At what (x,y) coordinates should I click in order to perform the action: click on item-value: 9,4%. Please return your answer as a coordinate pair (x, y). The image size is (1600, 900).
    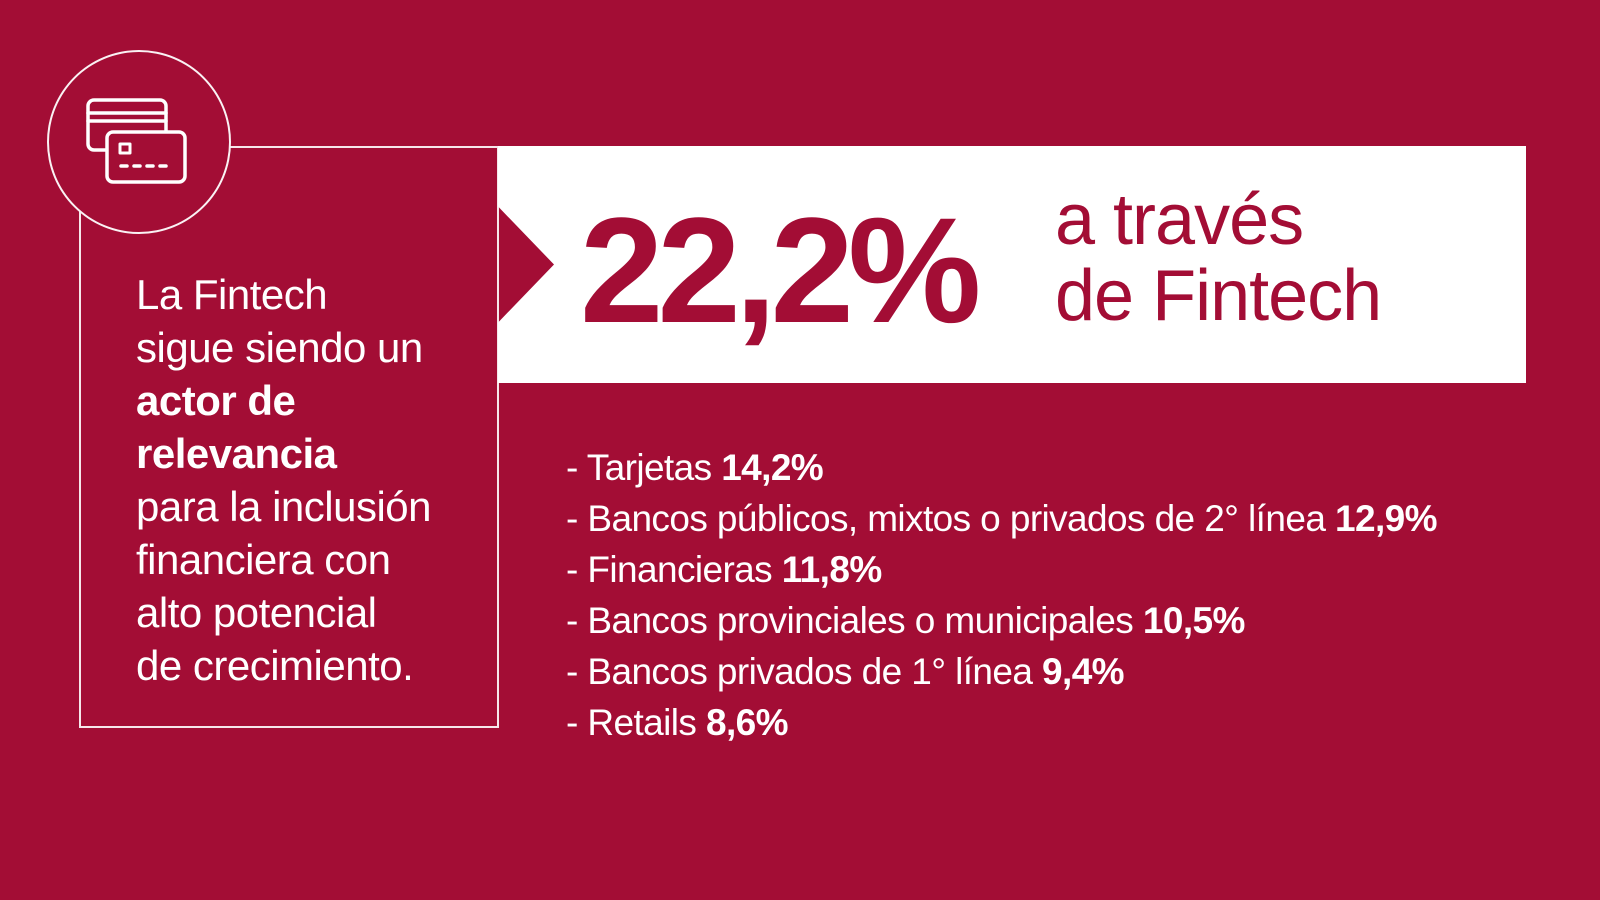
    Looking at the image, I should click on (1083, 671).